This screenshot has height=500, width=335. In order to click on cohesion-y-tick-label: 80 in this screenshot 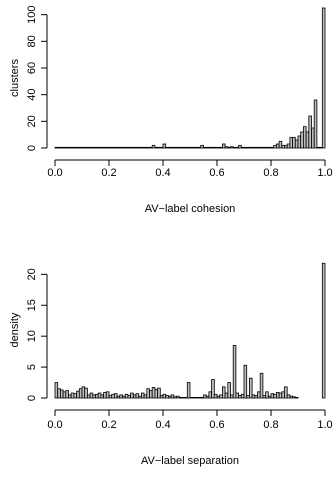, I will do `click(32, 41)`.